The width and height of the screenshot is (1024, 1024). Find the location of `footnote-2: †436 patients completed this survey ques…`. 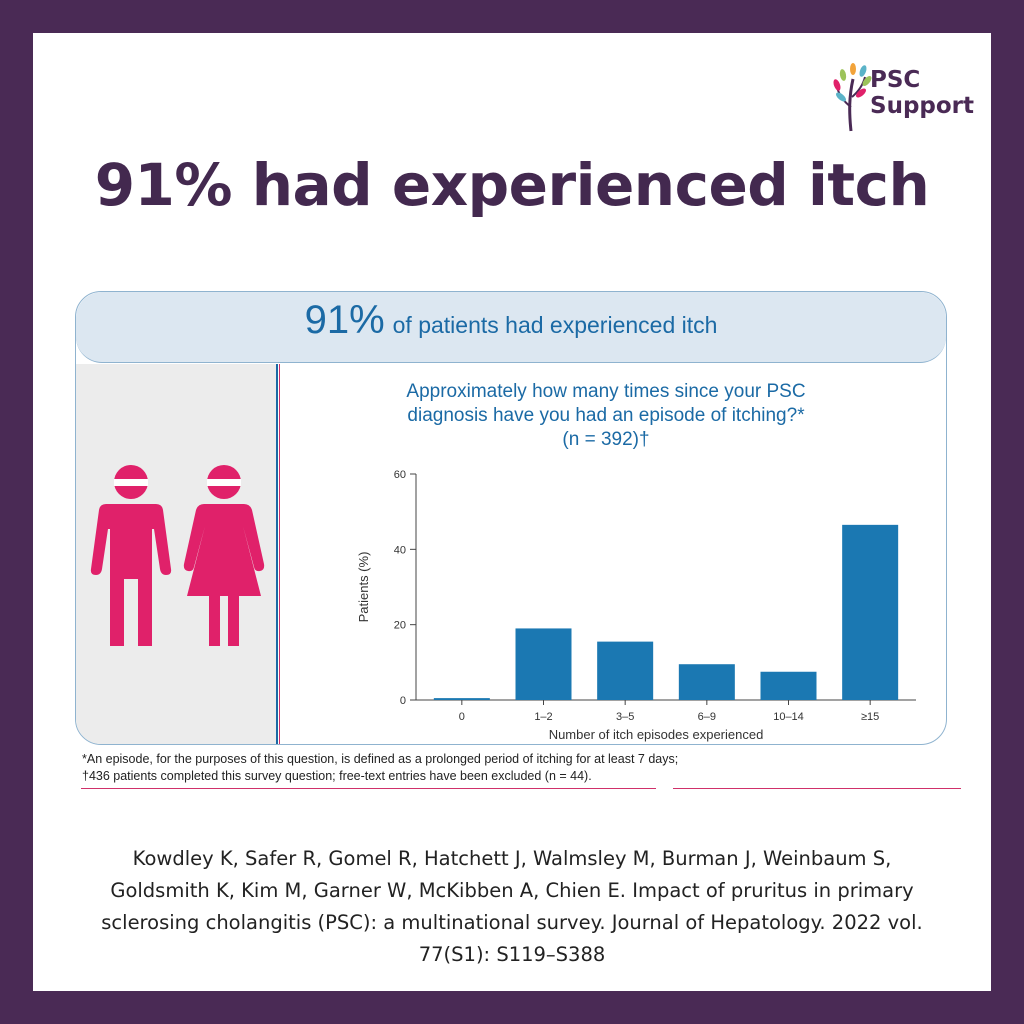

footnote-2: †436 patients completed this survey ques… is located at coordinates (337, 776).